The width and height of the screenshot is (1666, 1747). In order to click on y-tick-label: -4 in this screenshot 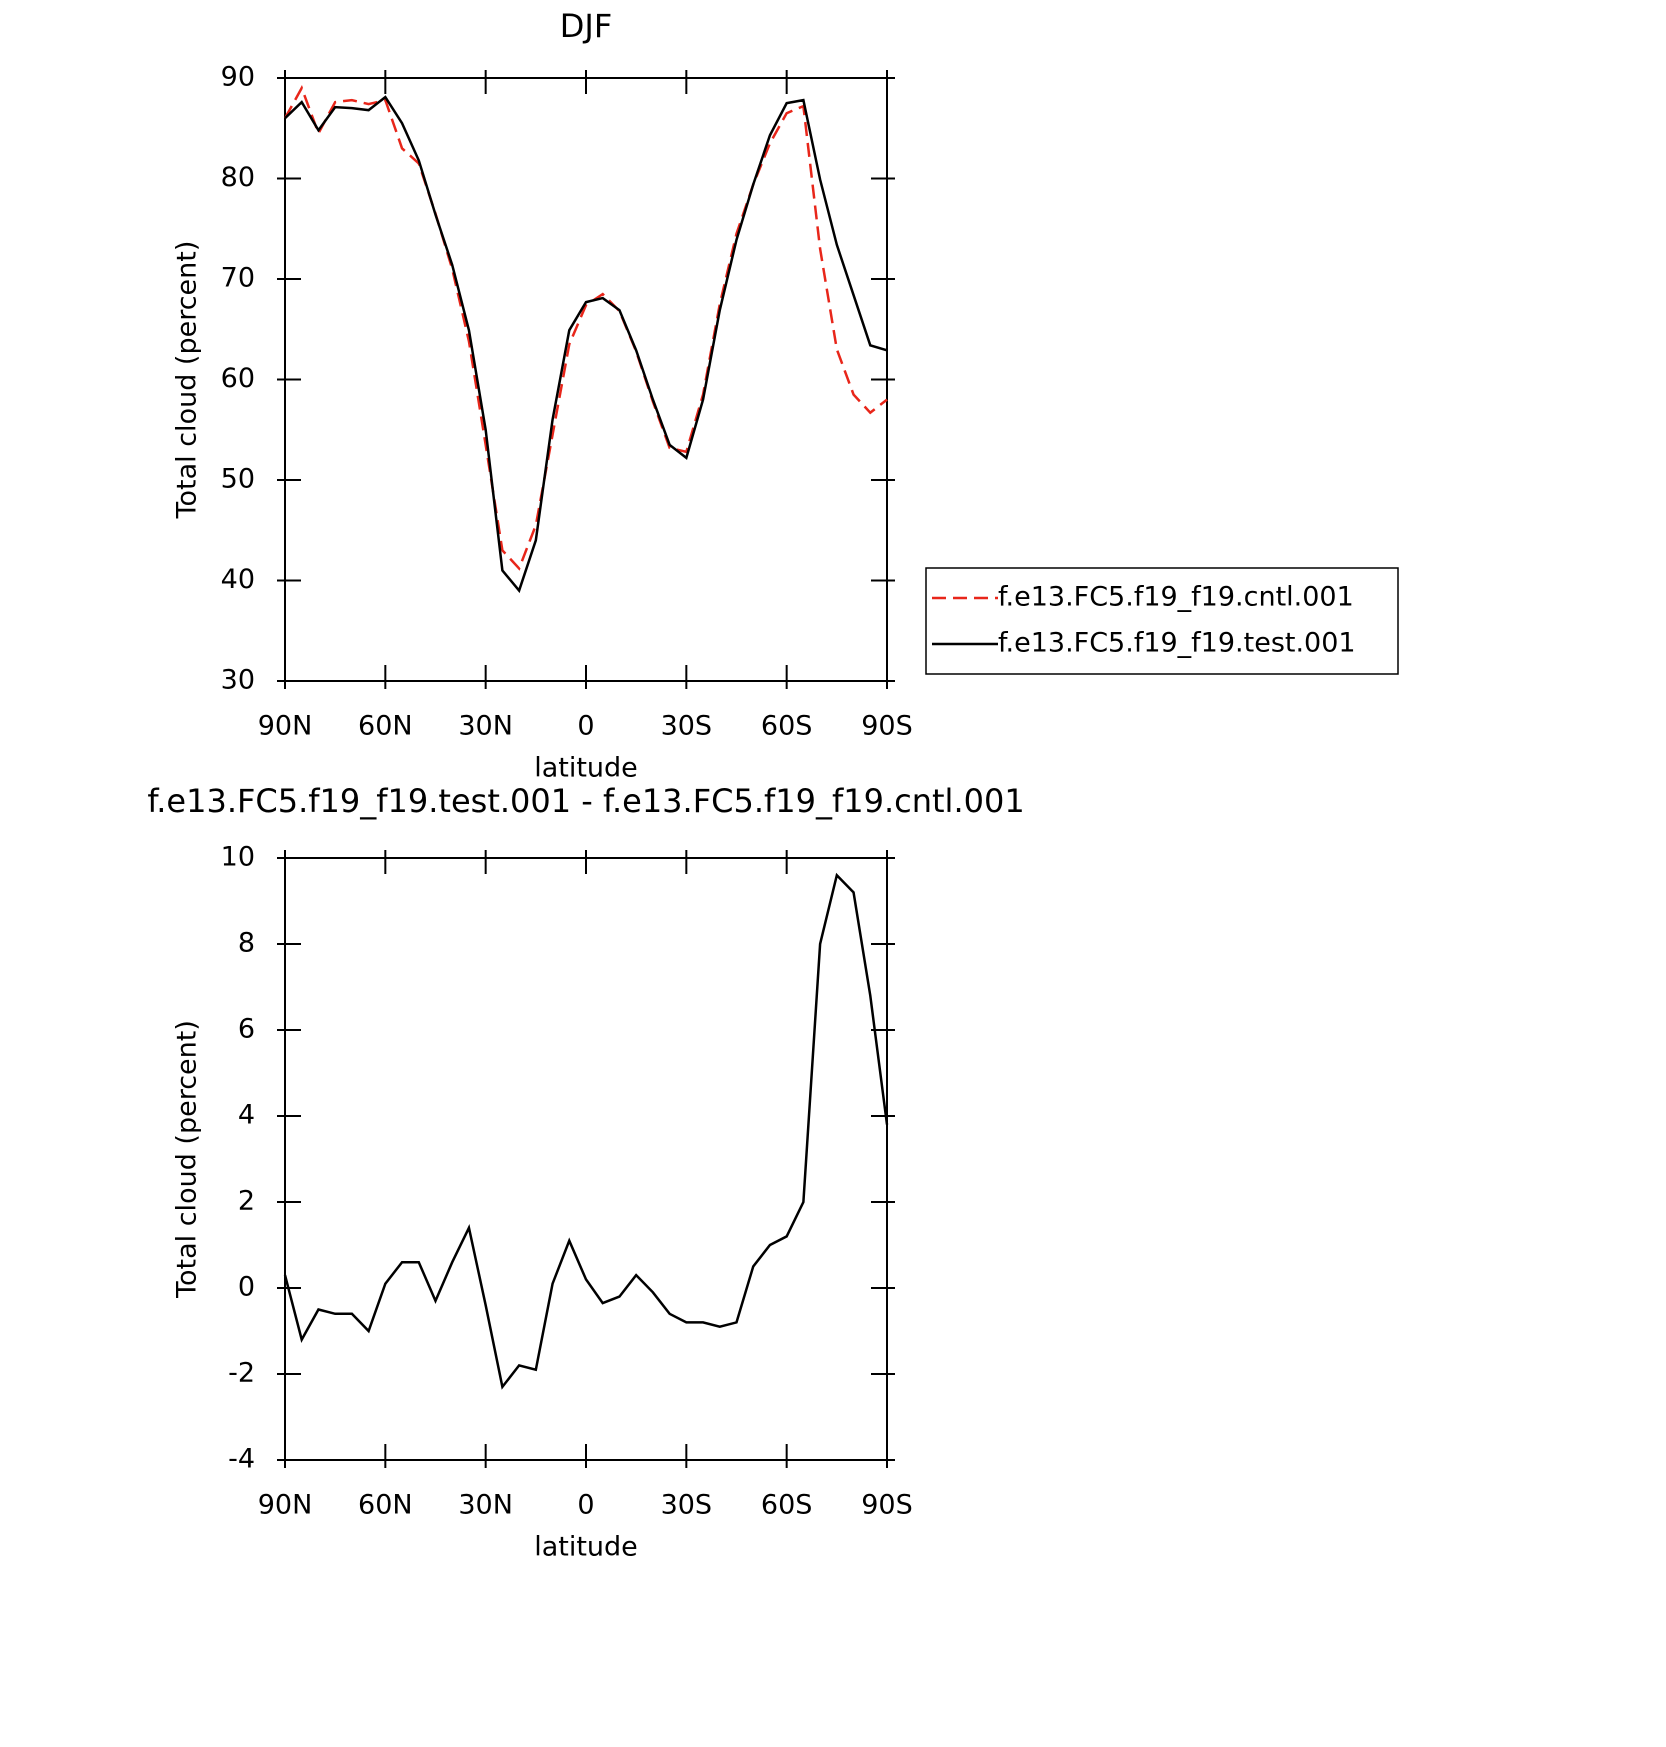, I will do `click(241, 1459)`.